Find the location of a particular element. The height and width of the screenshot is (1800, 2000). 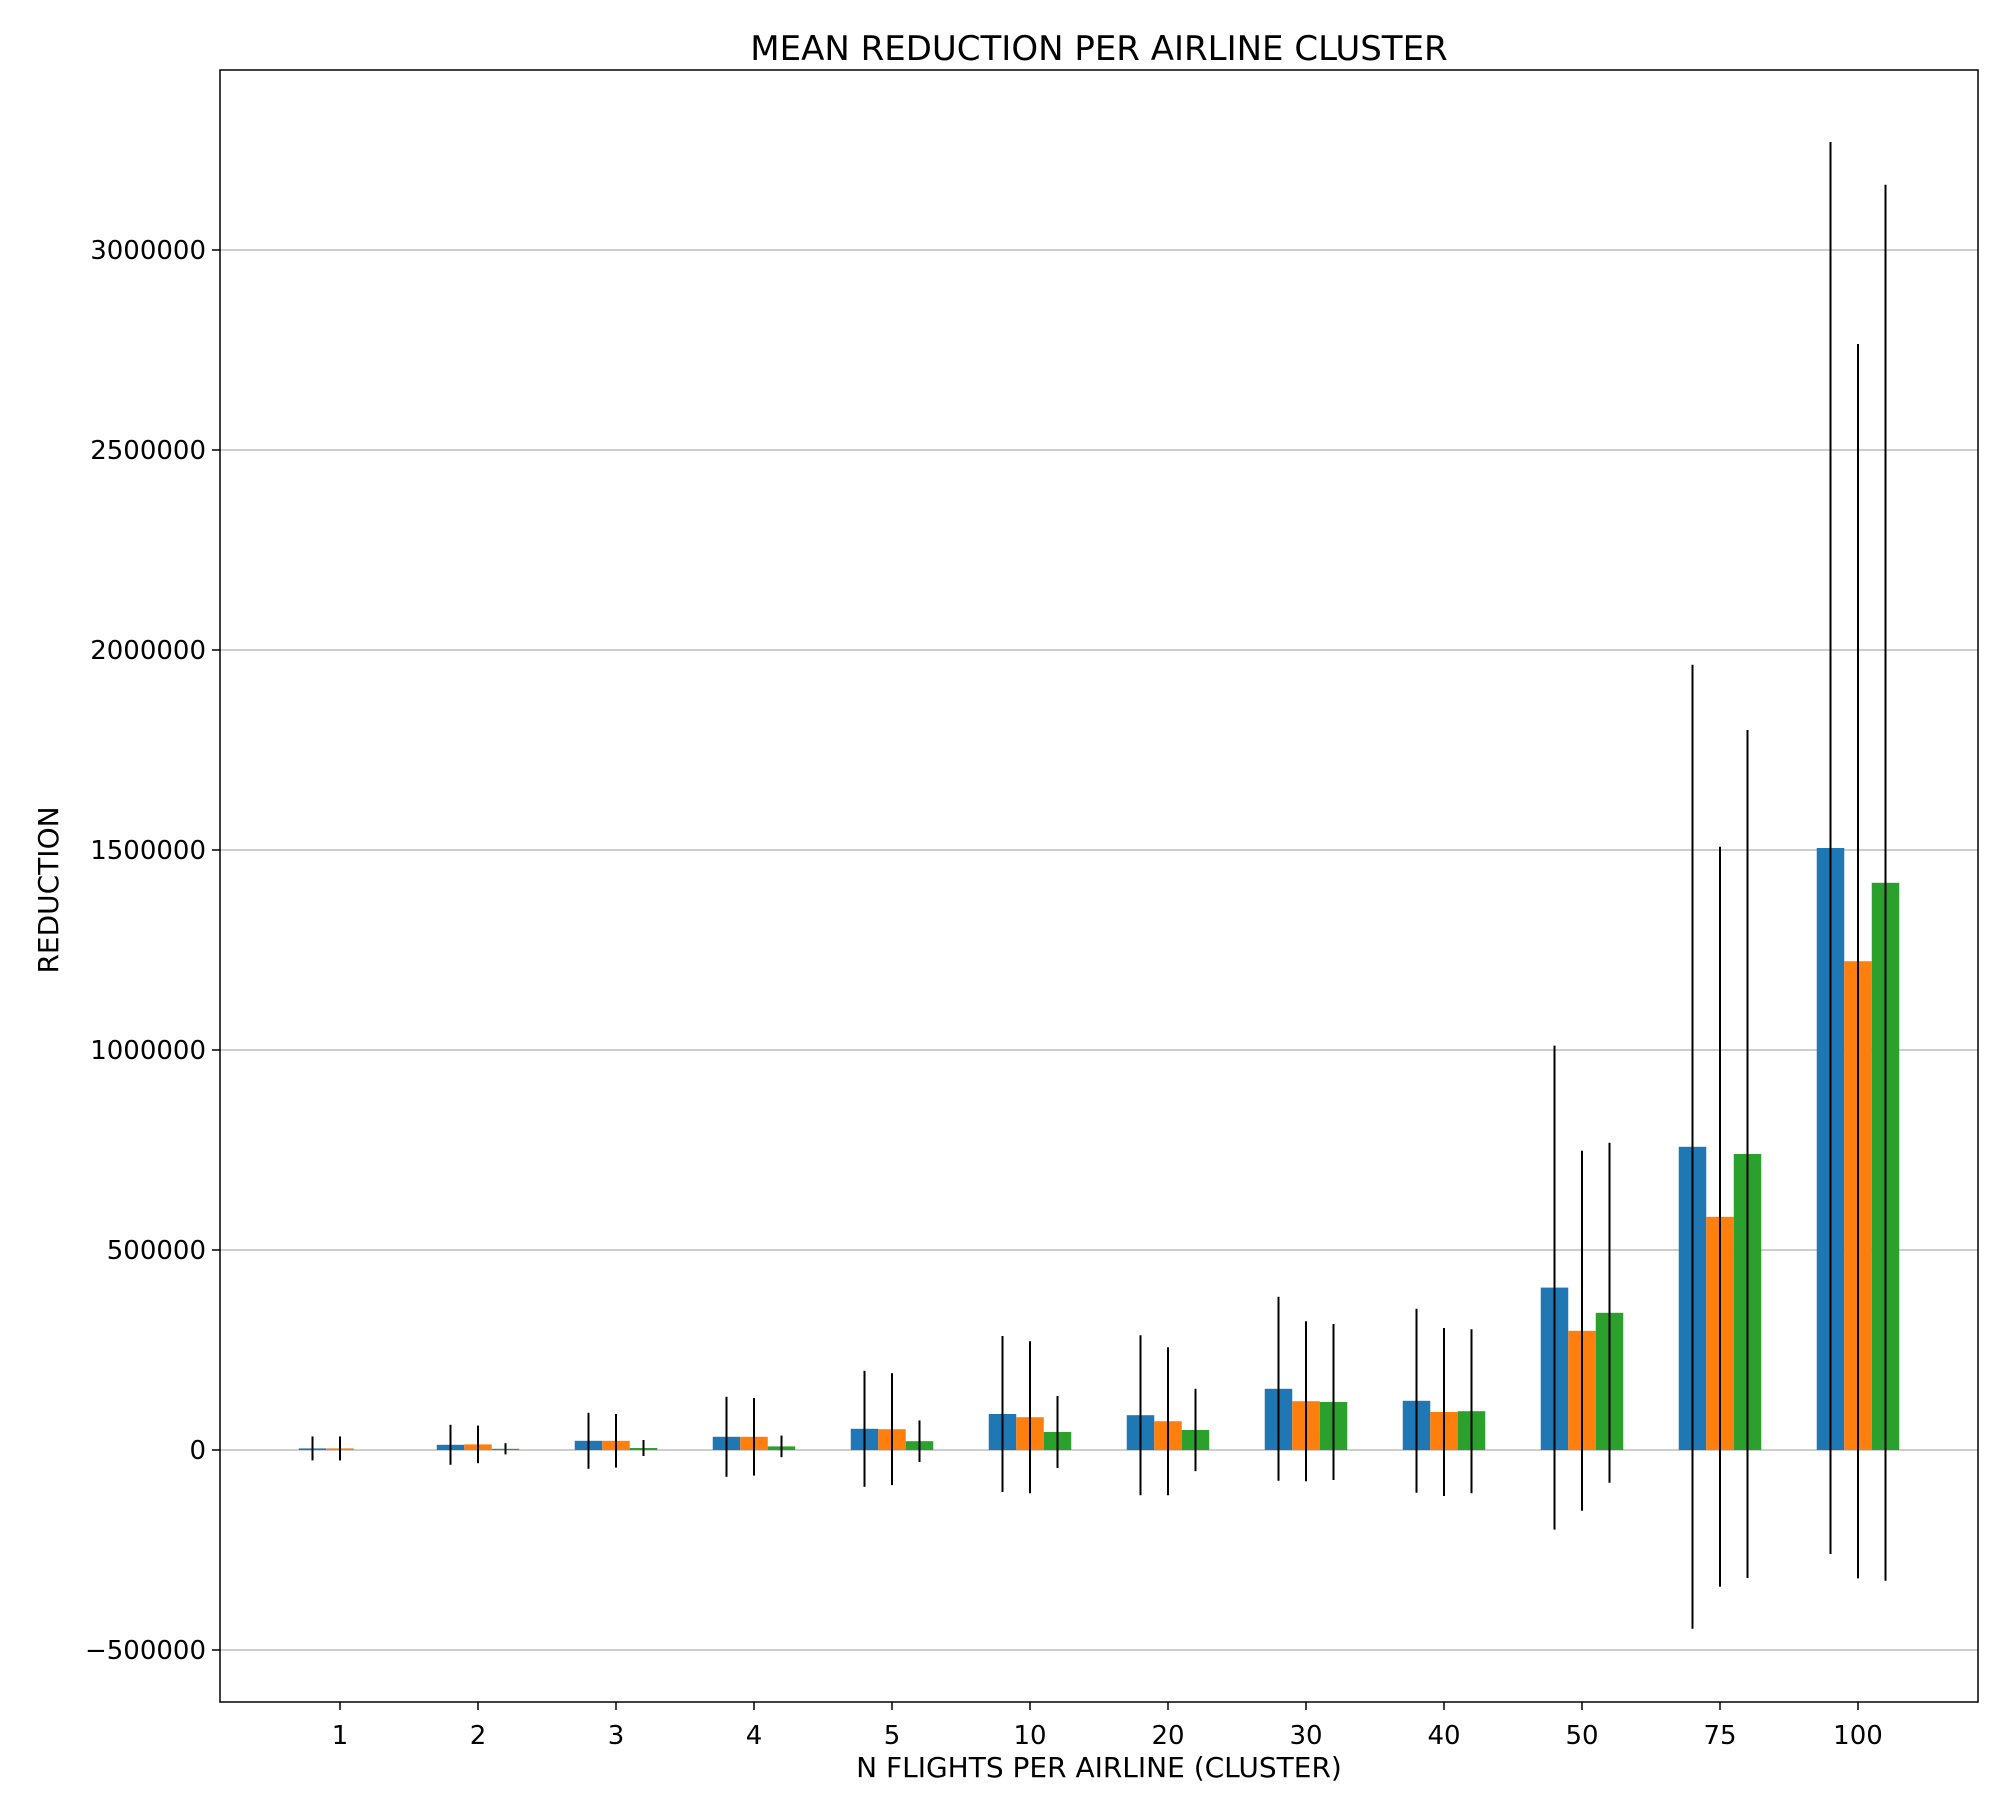

x-tick-label: 30 is located at coordinates (1305, 1736).